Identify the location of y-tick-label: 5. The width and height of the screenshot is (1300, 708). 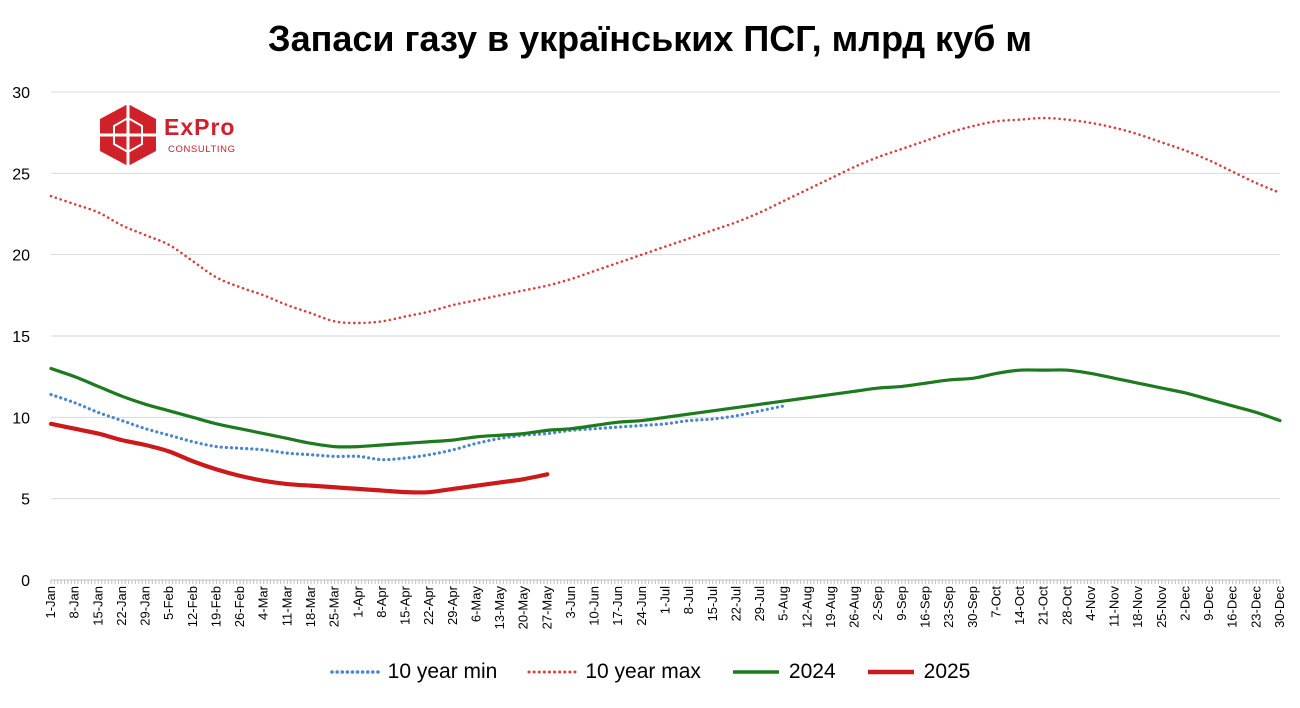
(25, 500).